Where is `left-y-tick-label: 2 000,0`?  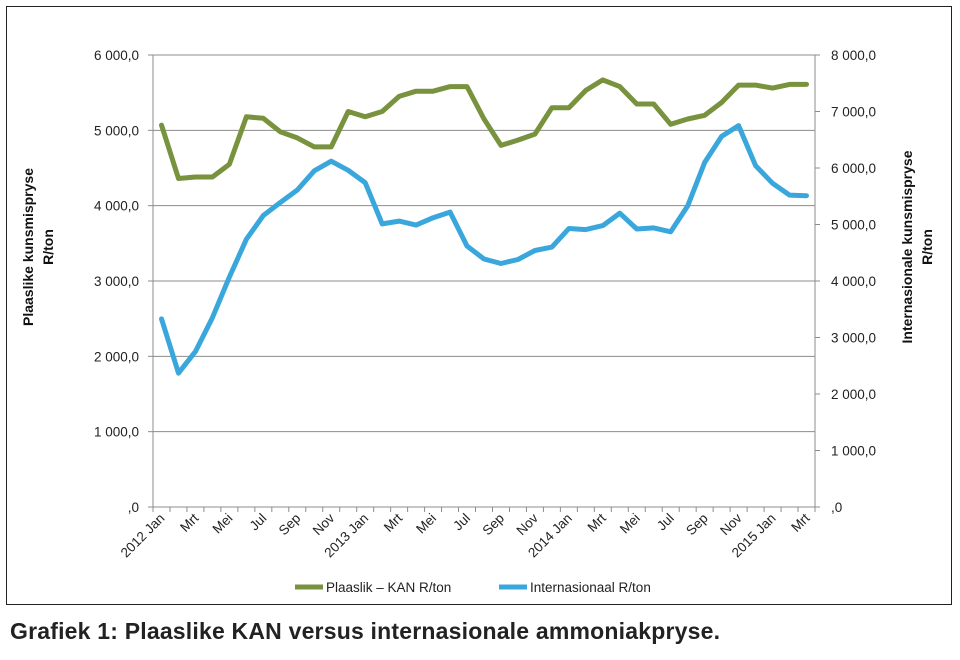 left-y-tick-label: 2 000,0 is located at coordinates (116, 356).